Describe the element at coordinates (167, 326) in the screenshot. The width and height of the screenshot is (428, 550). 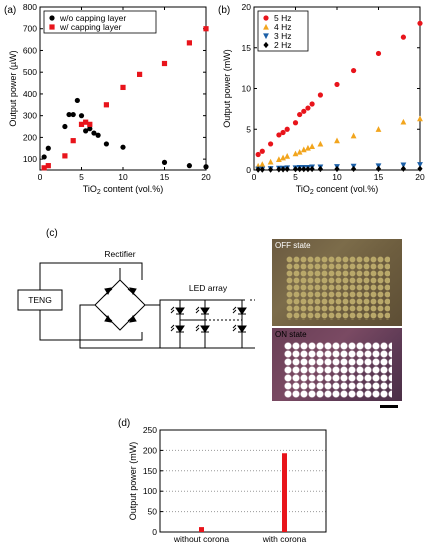
I see `bridge-neg-wire` at that location.